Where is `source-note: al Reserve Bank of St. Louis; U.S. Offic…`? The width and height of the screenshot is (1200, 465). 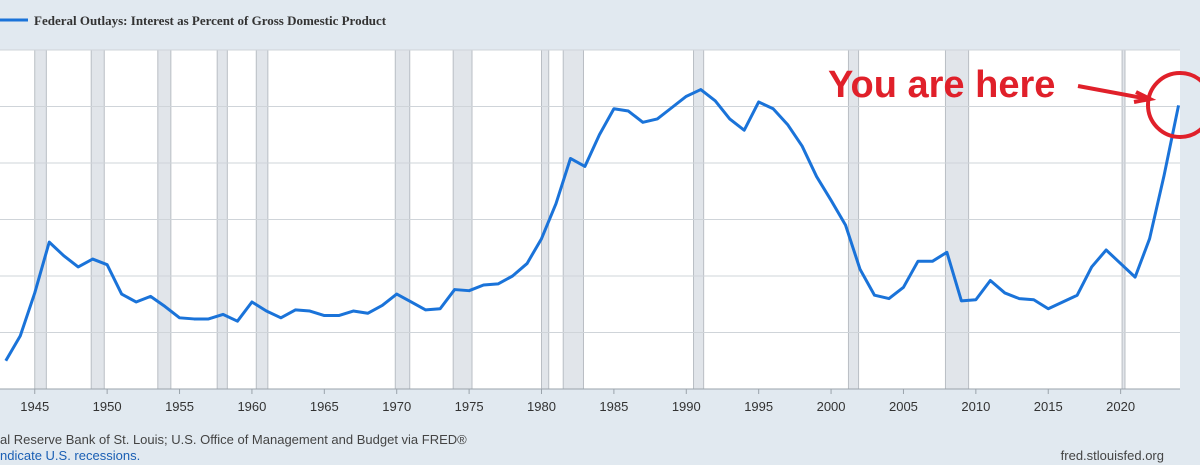 source-note: al Reserve Bank of St. Louis; U.S. Offic… is located at coordinates (233, 439).